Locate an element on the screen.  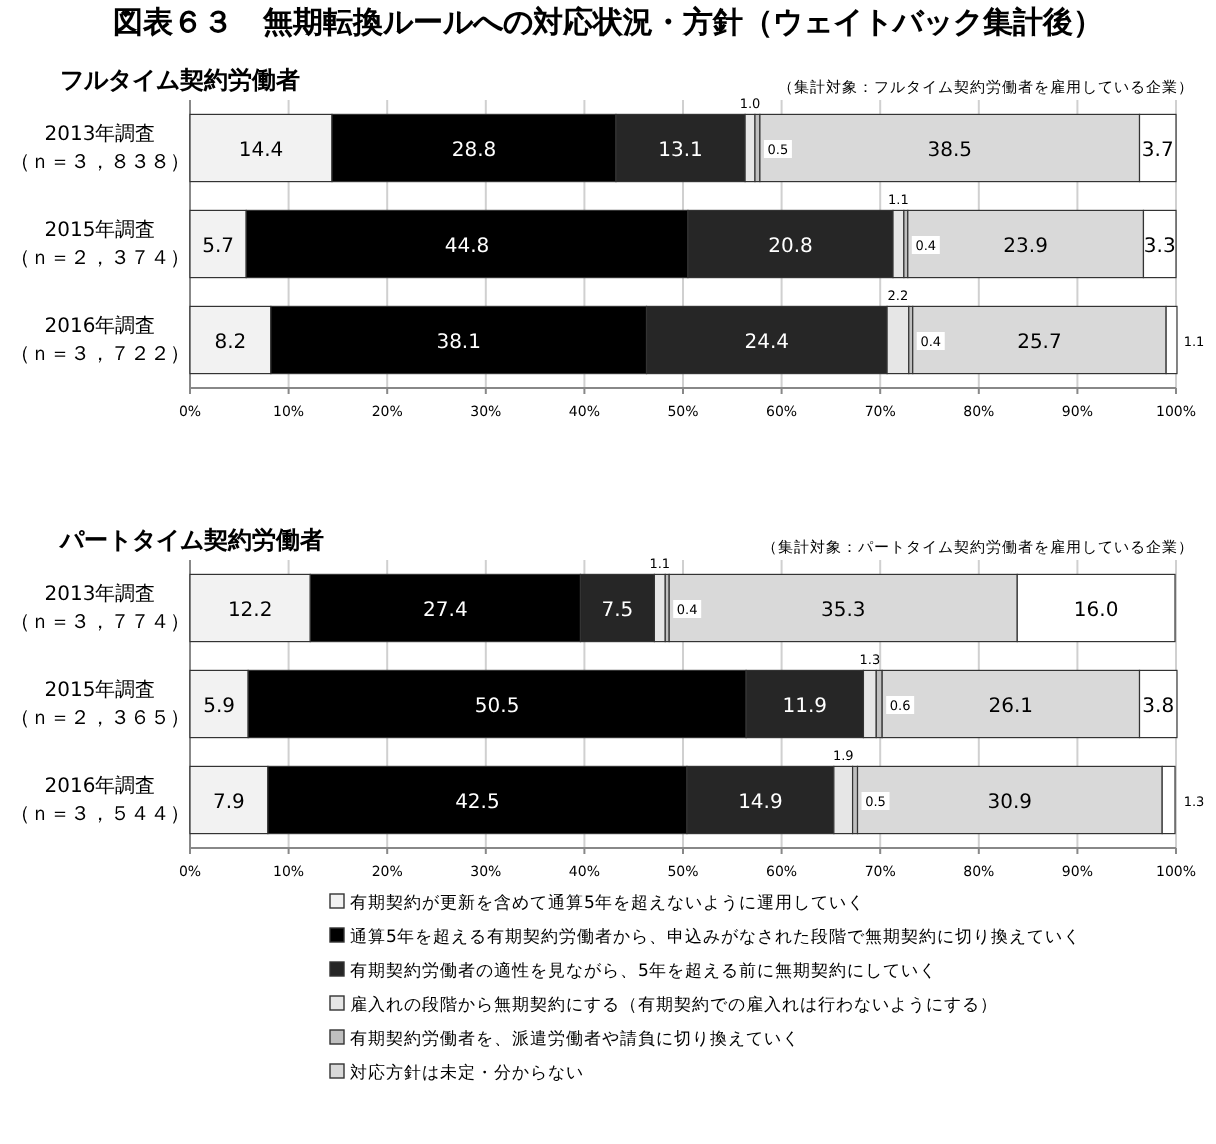
legend-label: 有期契約労働者を、派遣労働者や請負に切り換えていく is located at coordinates (575, 1039).